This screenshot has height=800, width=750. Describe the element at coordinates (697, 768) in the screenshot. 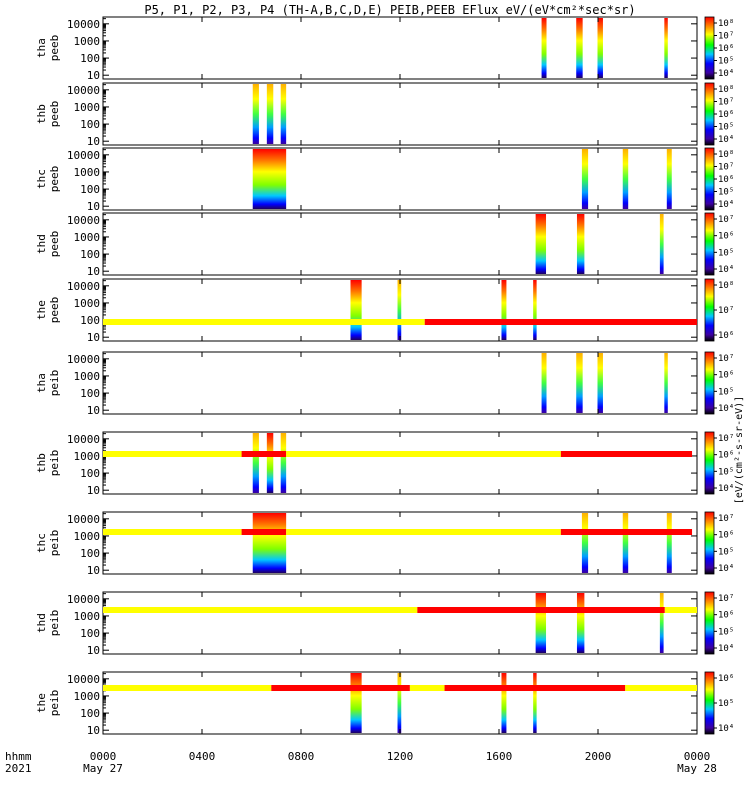

I see `date-label: May 28` at that location.